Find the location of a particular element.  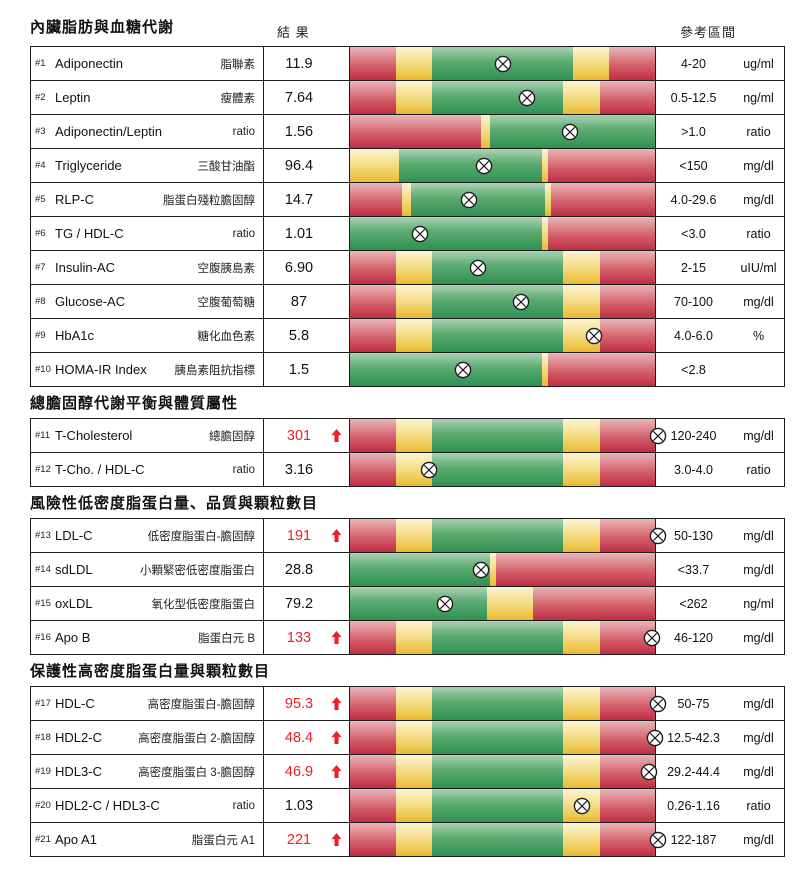

test-name-en: Insulin-AC is located at coordinates (85, 267).